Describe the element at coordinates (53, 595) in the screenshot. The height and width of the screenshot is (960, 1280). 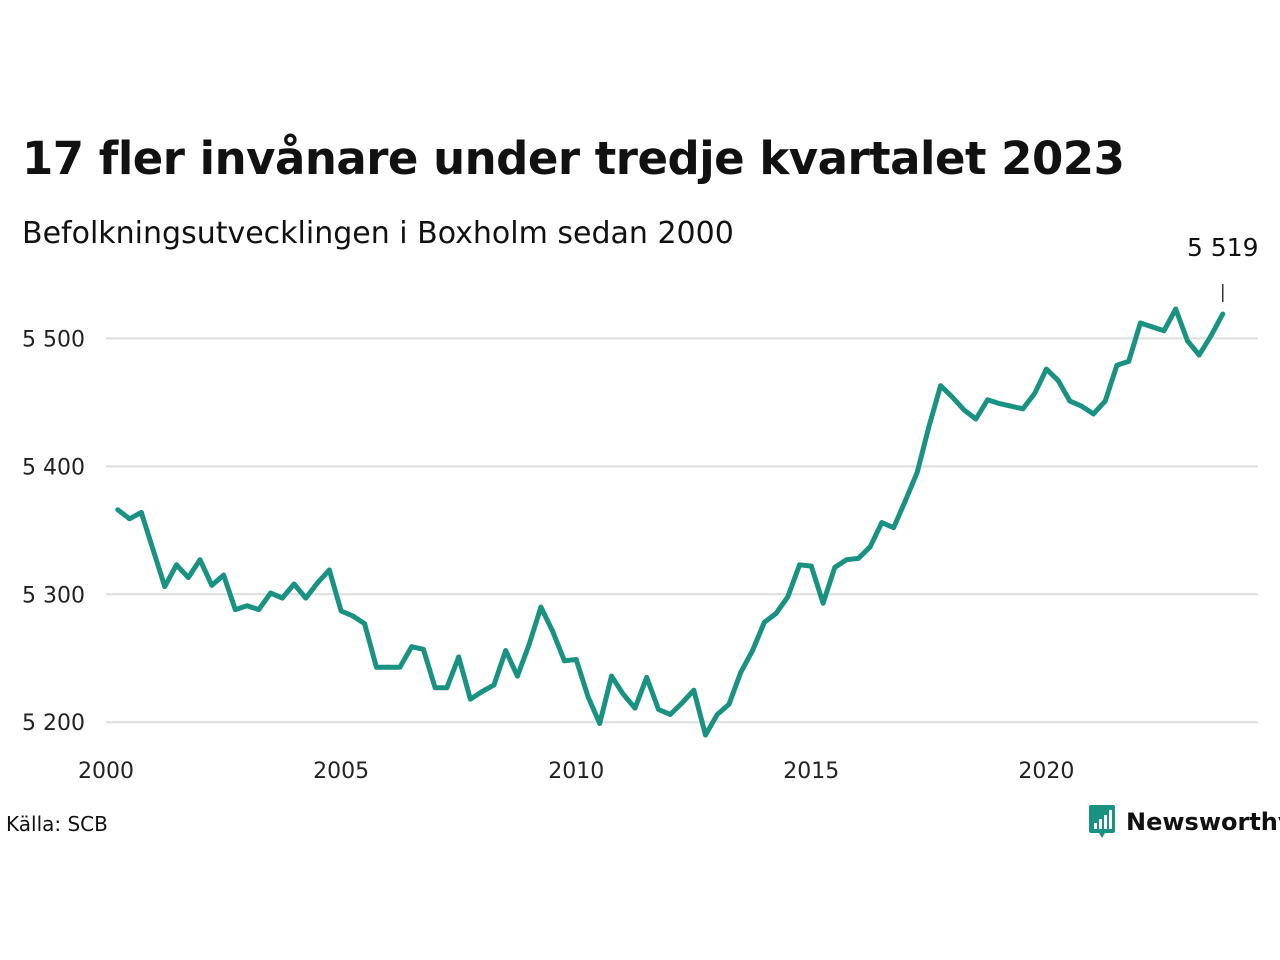
I see `y-tick-label: 5 300` at that location.